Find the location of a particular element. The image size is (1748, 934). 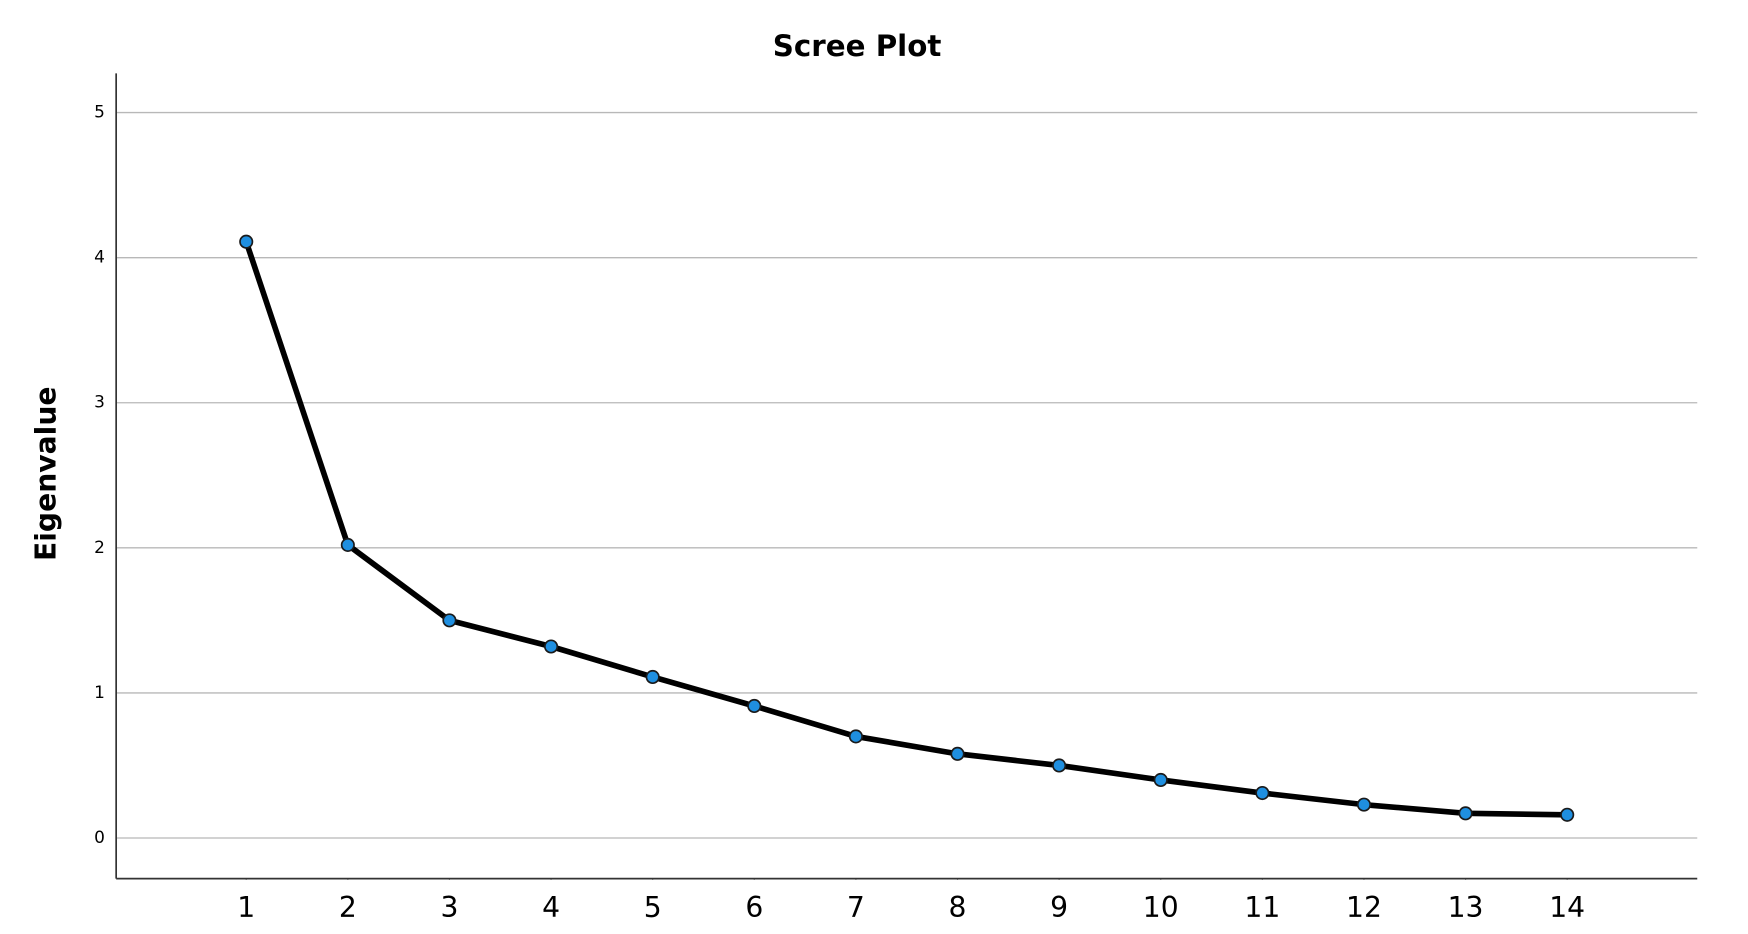

x-tick-label: 1 is located at coordinates (246, 907).